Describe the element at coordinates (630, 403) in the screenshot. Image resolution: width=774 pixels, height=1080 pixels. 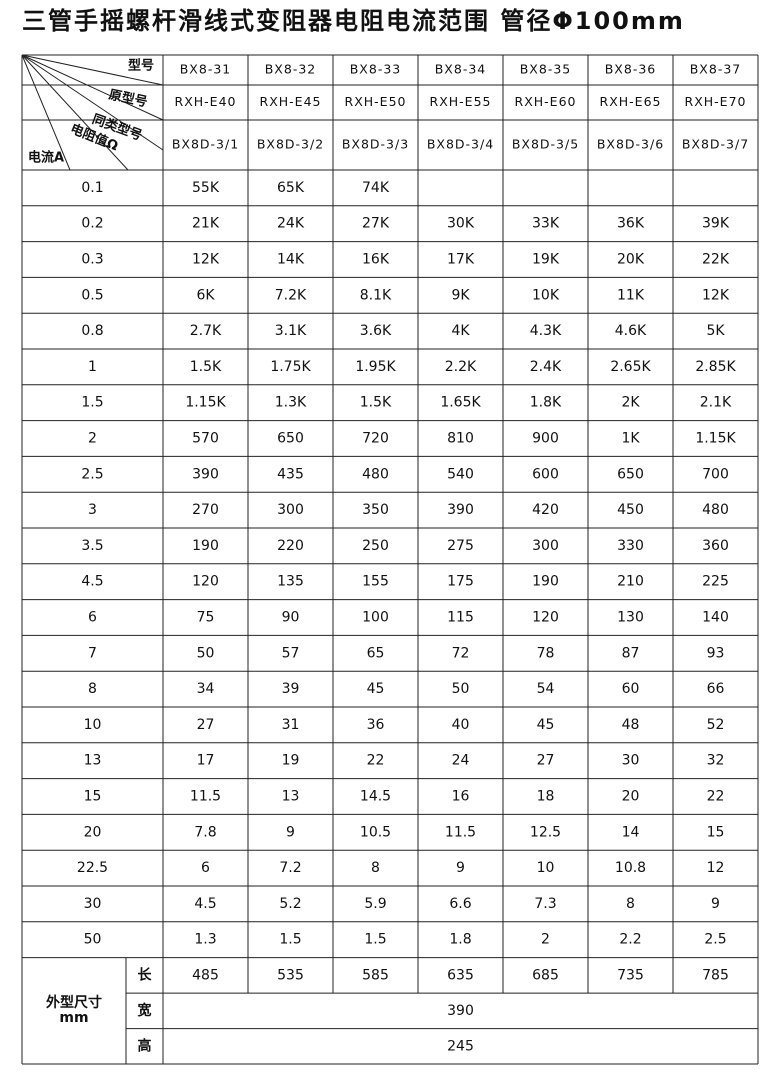
I see `resistance-cell: 2K` at that location.